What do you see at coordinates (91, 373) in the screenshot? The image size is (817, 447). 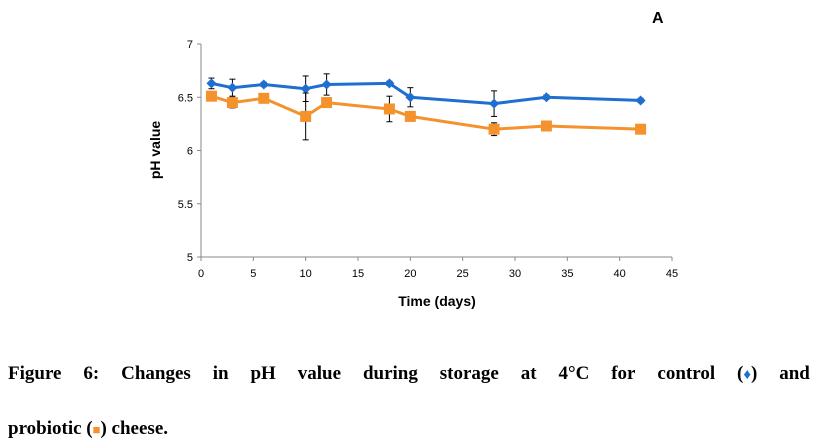 I see `caption-word: 6:` at bounding box center [91, 373].